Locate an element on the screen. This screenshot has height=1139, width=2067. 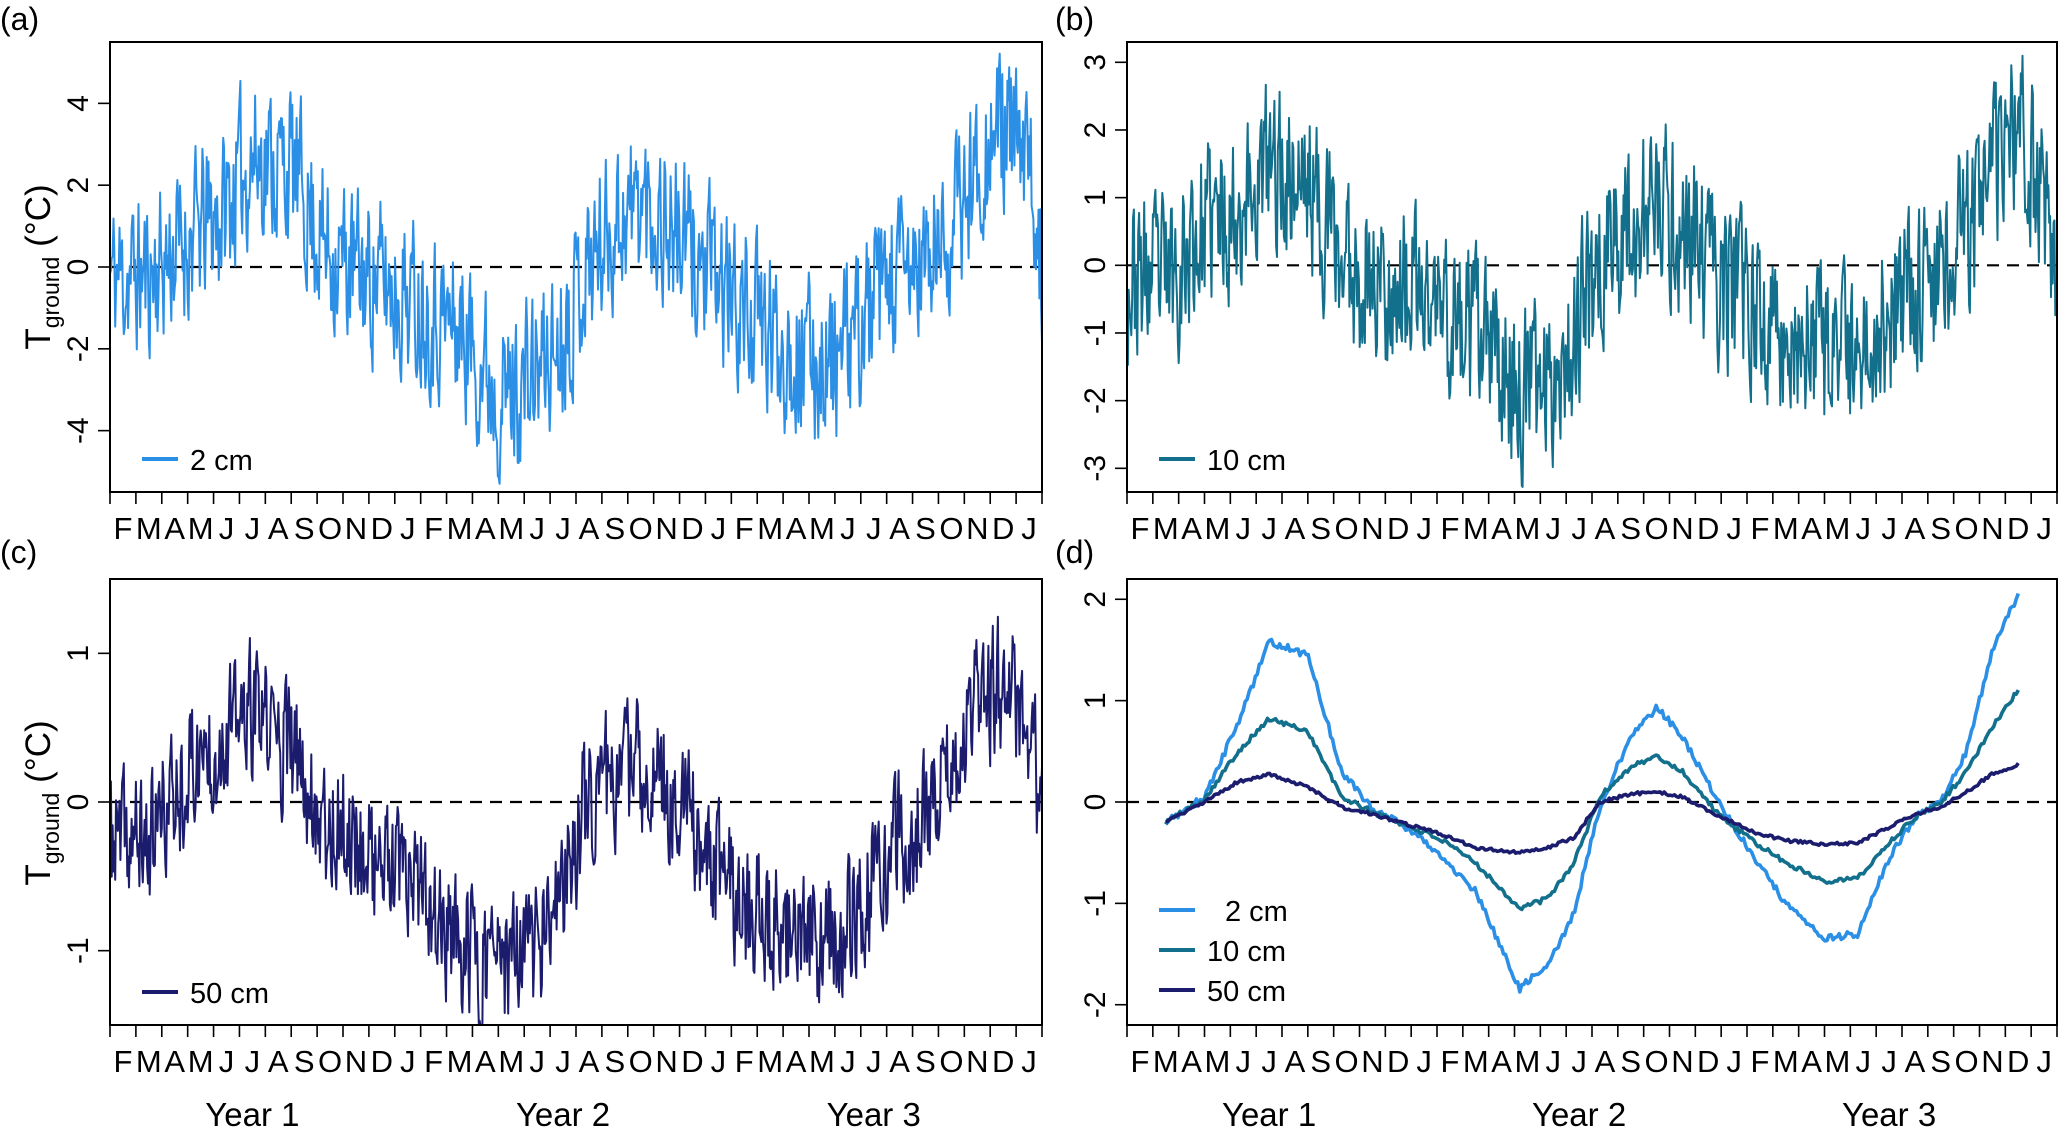
panel-label: (c) is located at coordinates (18, 552).